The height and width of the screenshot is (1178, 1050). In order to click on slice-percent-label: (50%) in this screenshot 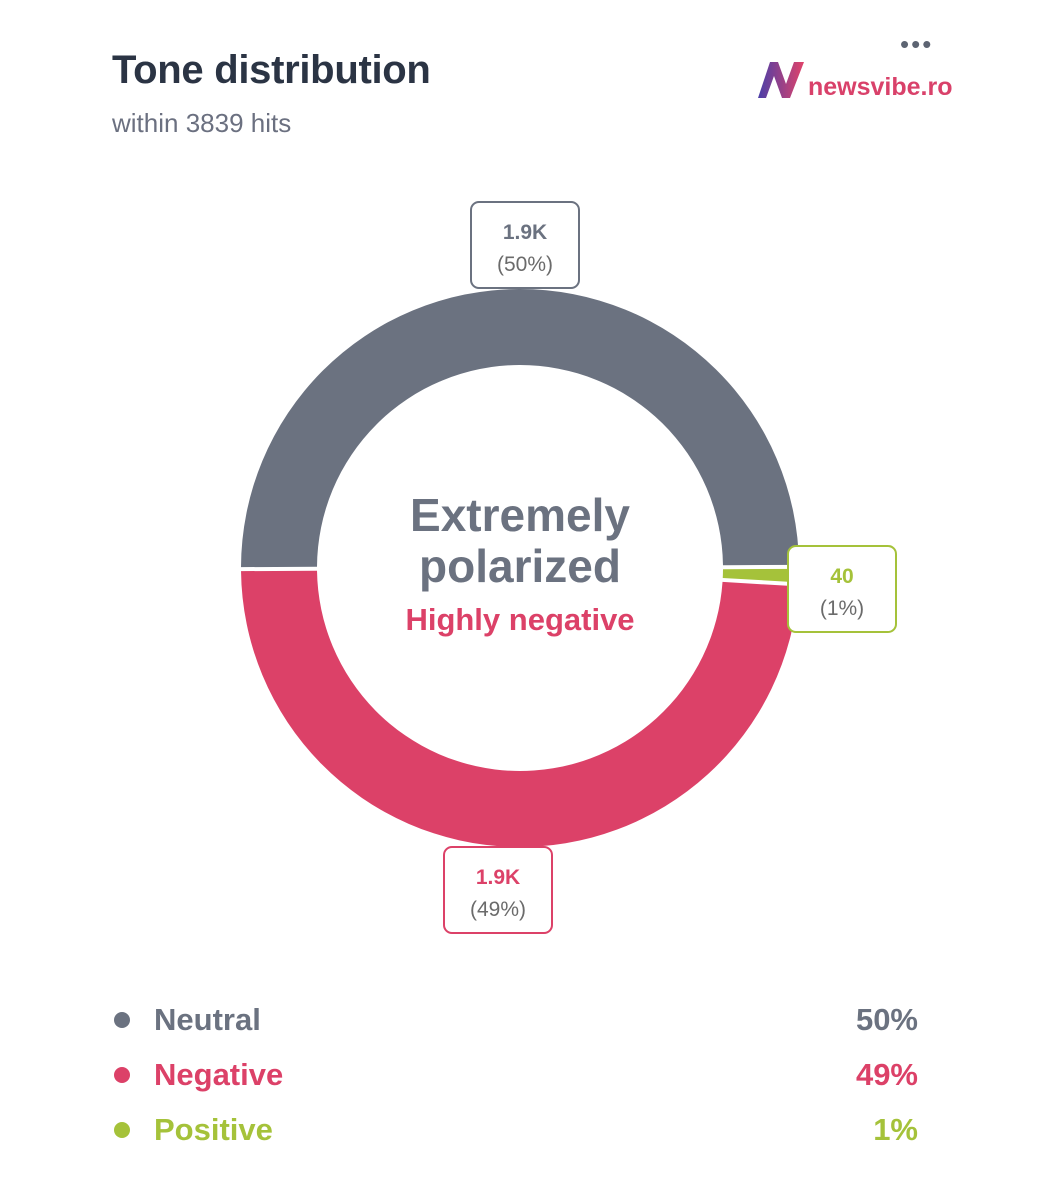, I will do `click(525, 264)`.